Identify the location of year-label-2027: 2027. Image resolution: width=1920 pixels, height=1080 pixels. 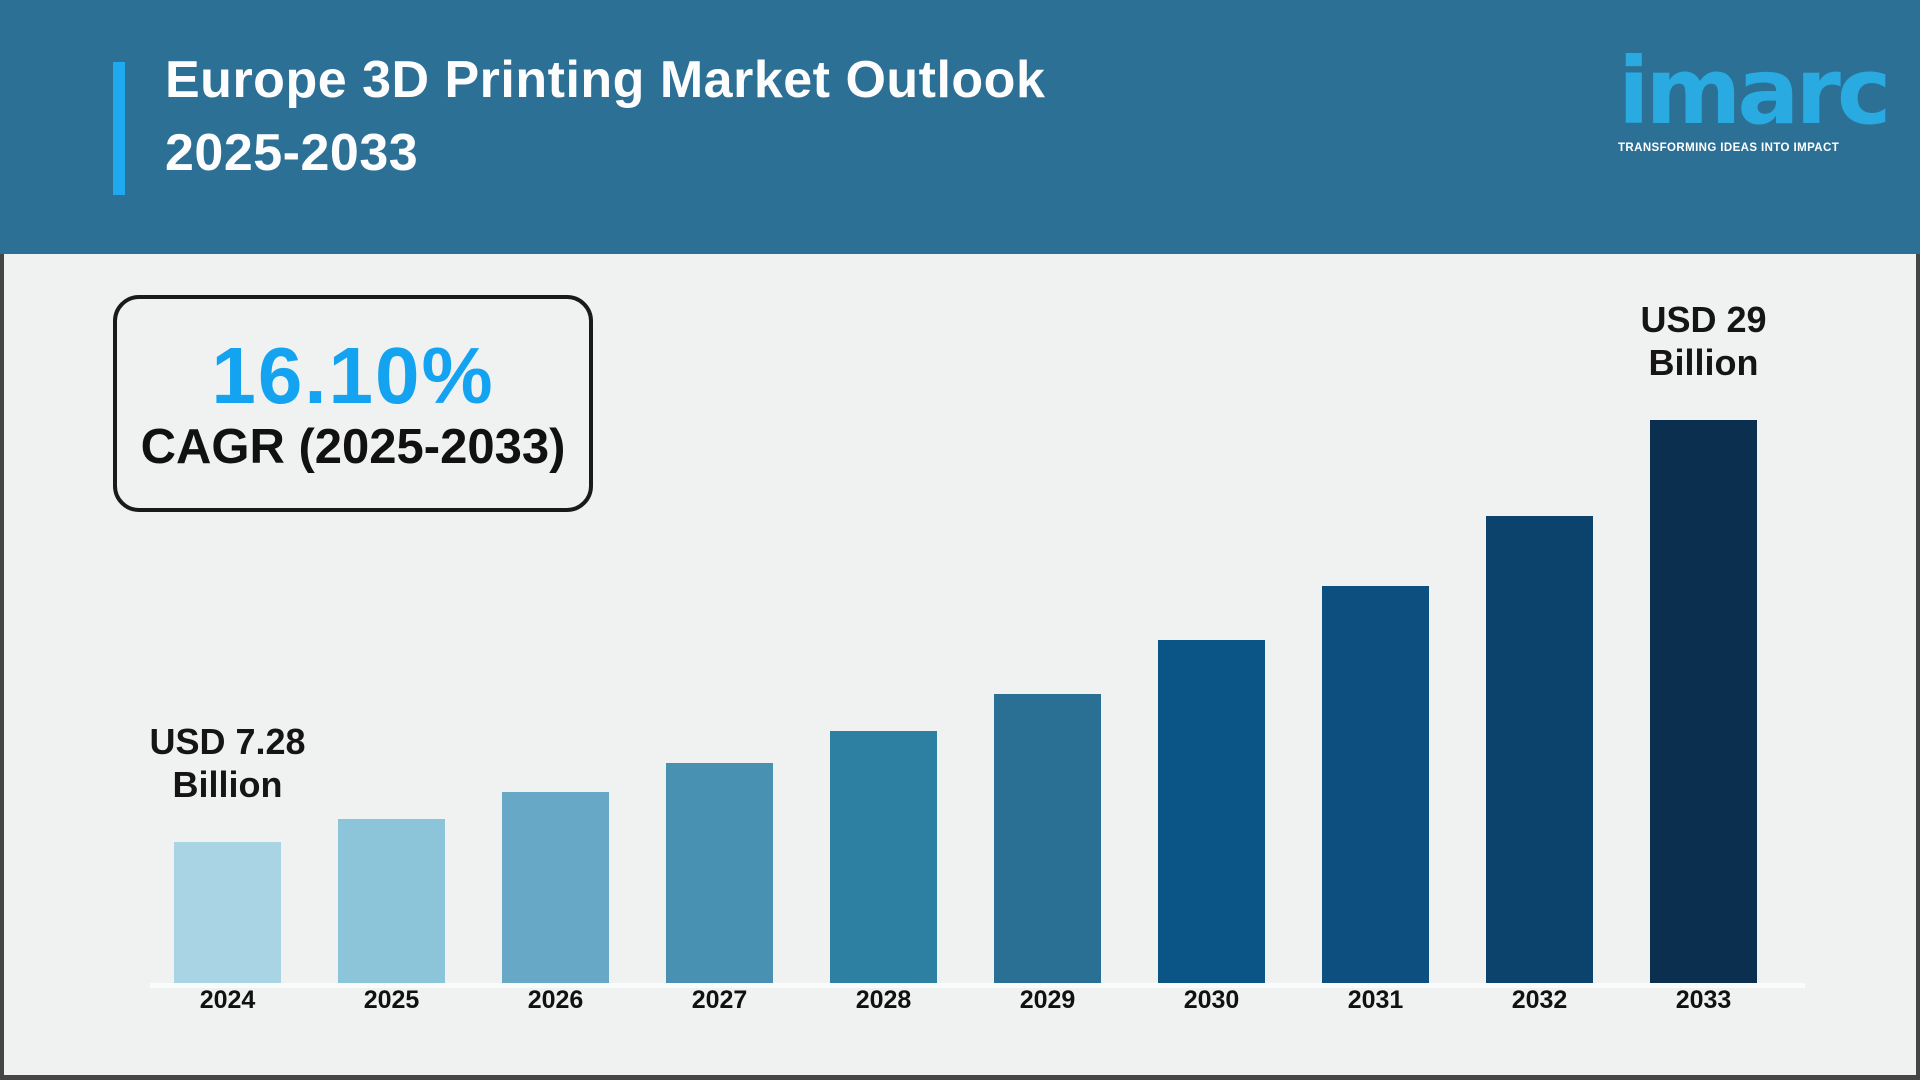
(719, 1000).